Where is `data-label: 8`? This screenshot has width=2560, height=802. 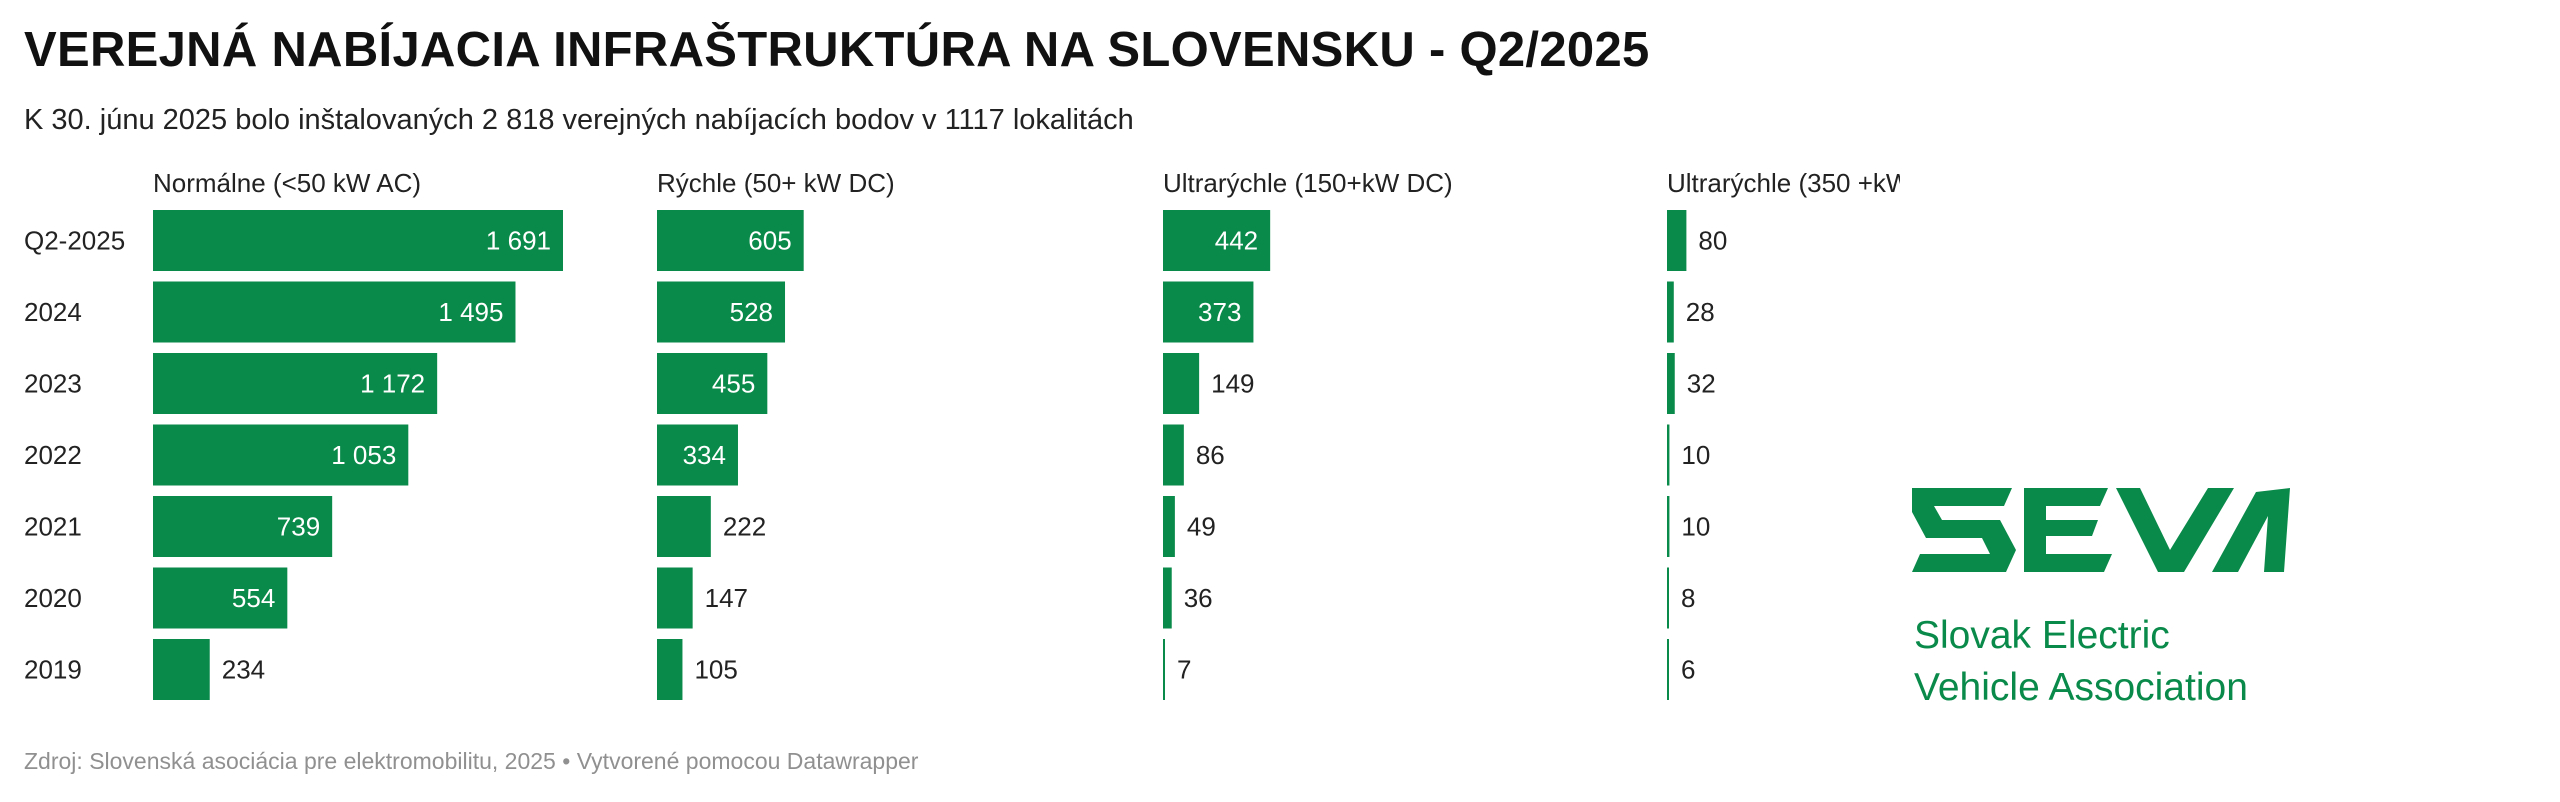 data-label: 8 is located at coordinates (1688, 598).